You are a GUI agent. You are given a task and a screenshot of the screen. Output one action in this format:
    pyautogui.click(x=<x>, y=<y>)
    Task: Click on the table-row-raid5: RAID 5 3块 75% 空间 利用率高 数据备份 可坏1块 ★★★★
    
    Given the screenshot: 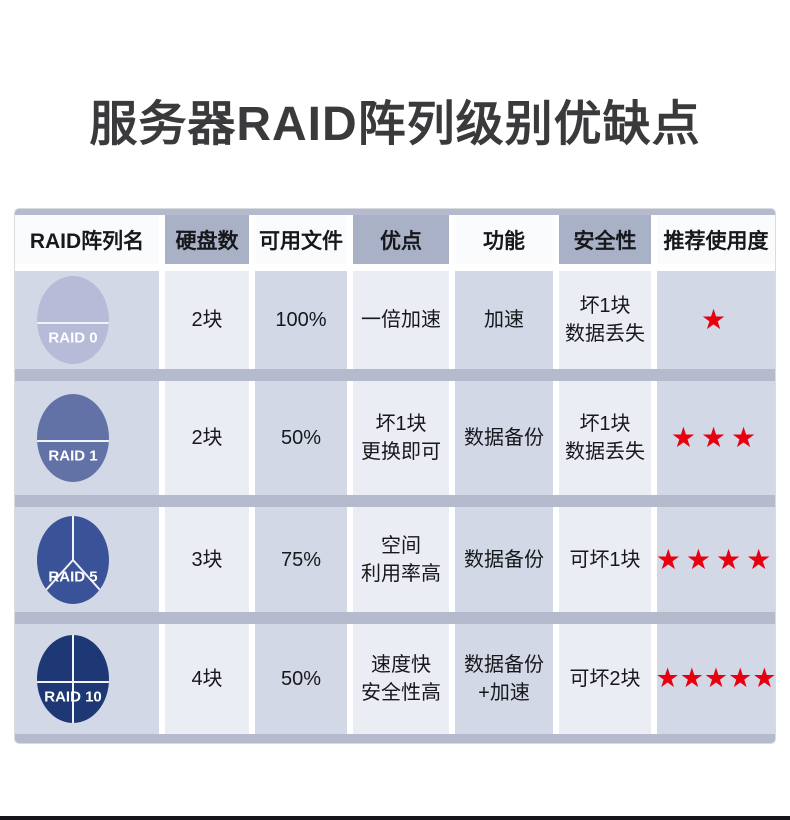 What is the action you would take?
    pyautogui.click(x=395, y=559)
    